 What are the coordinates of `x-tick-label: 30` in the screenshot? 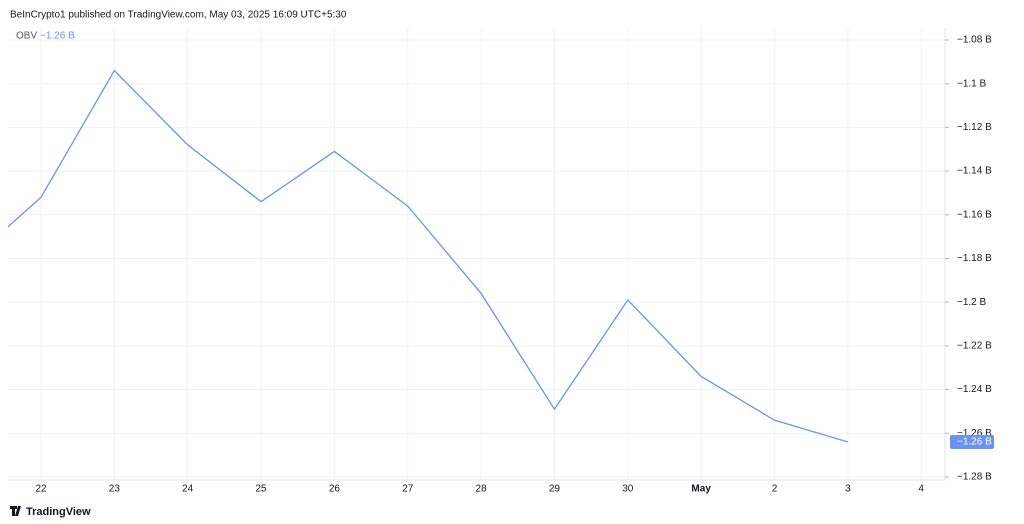 It's located at (628, 489).